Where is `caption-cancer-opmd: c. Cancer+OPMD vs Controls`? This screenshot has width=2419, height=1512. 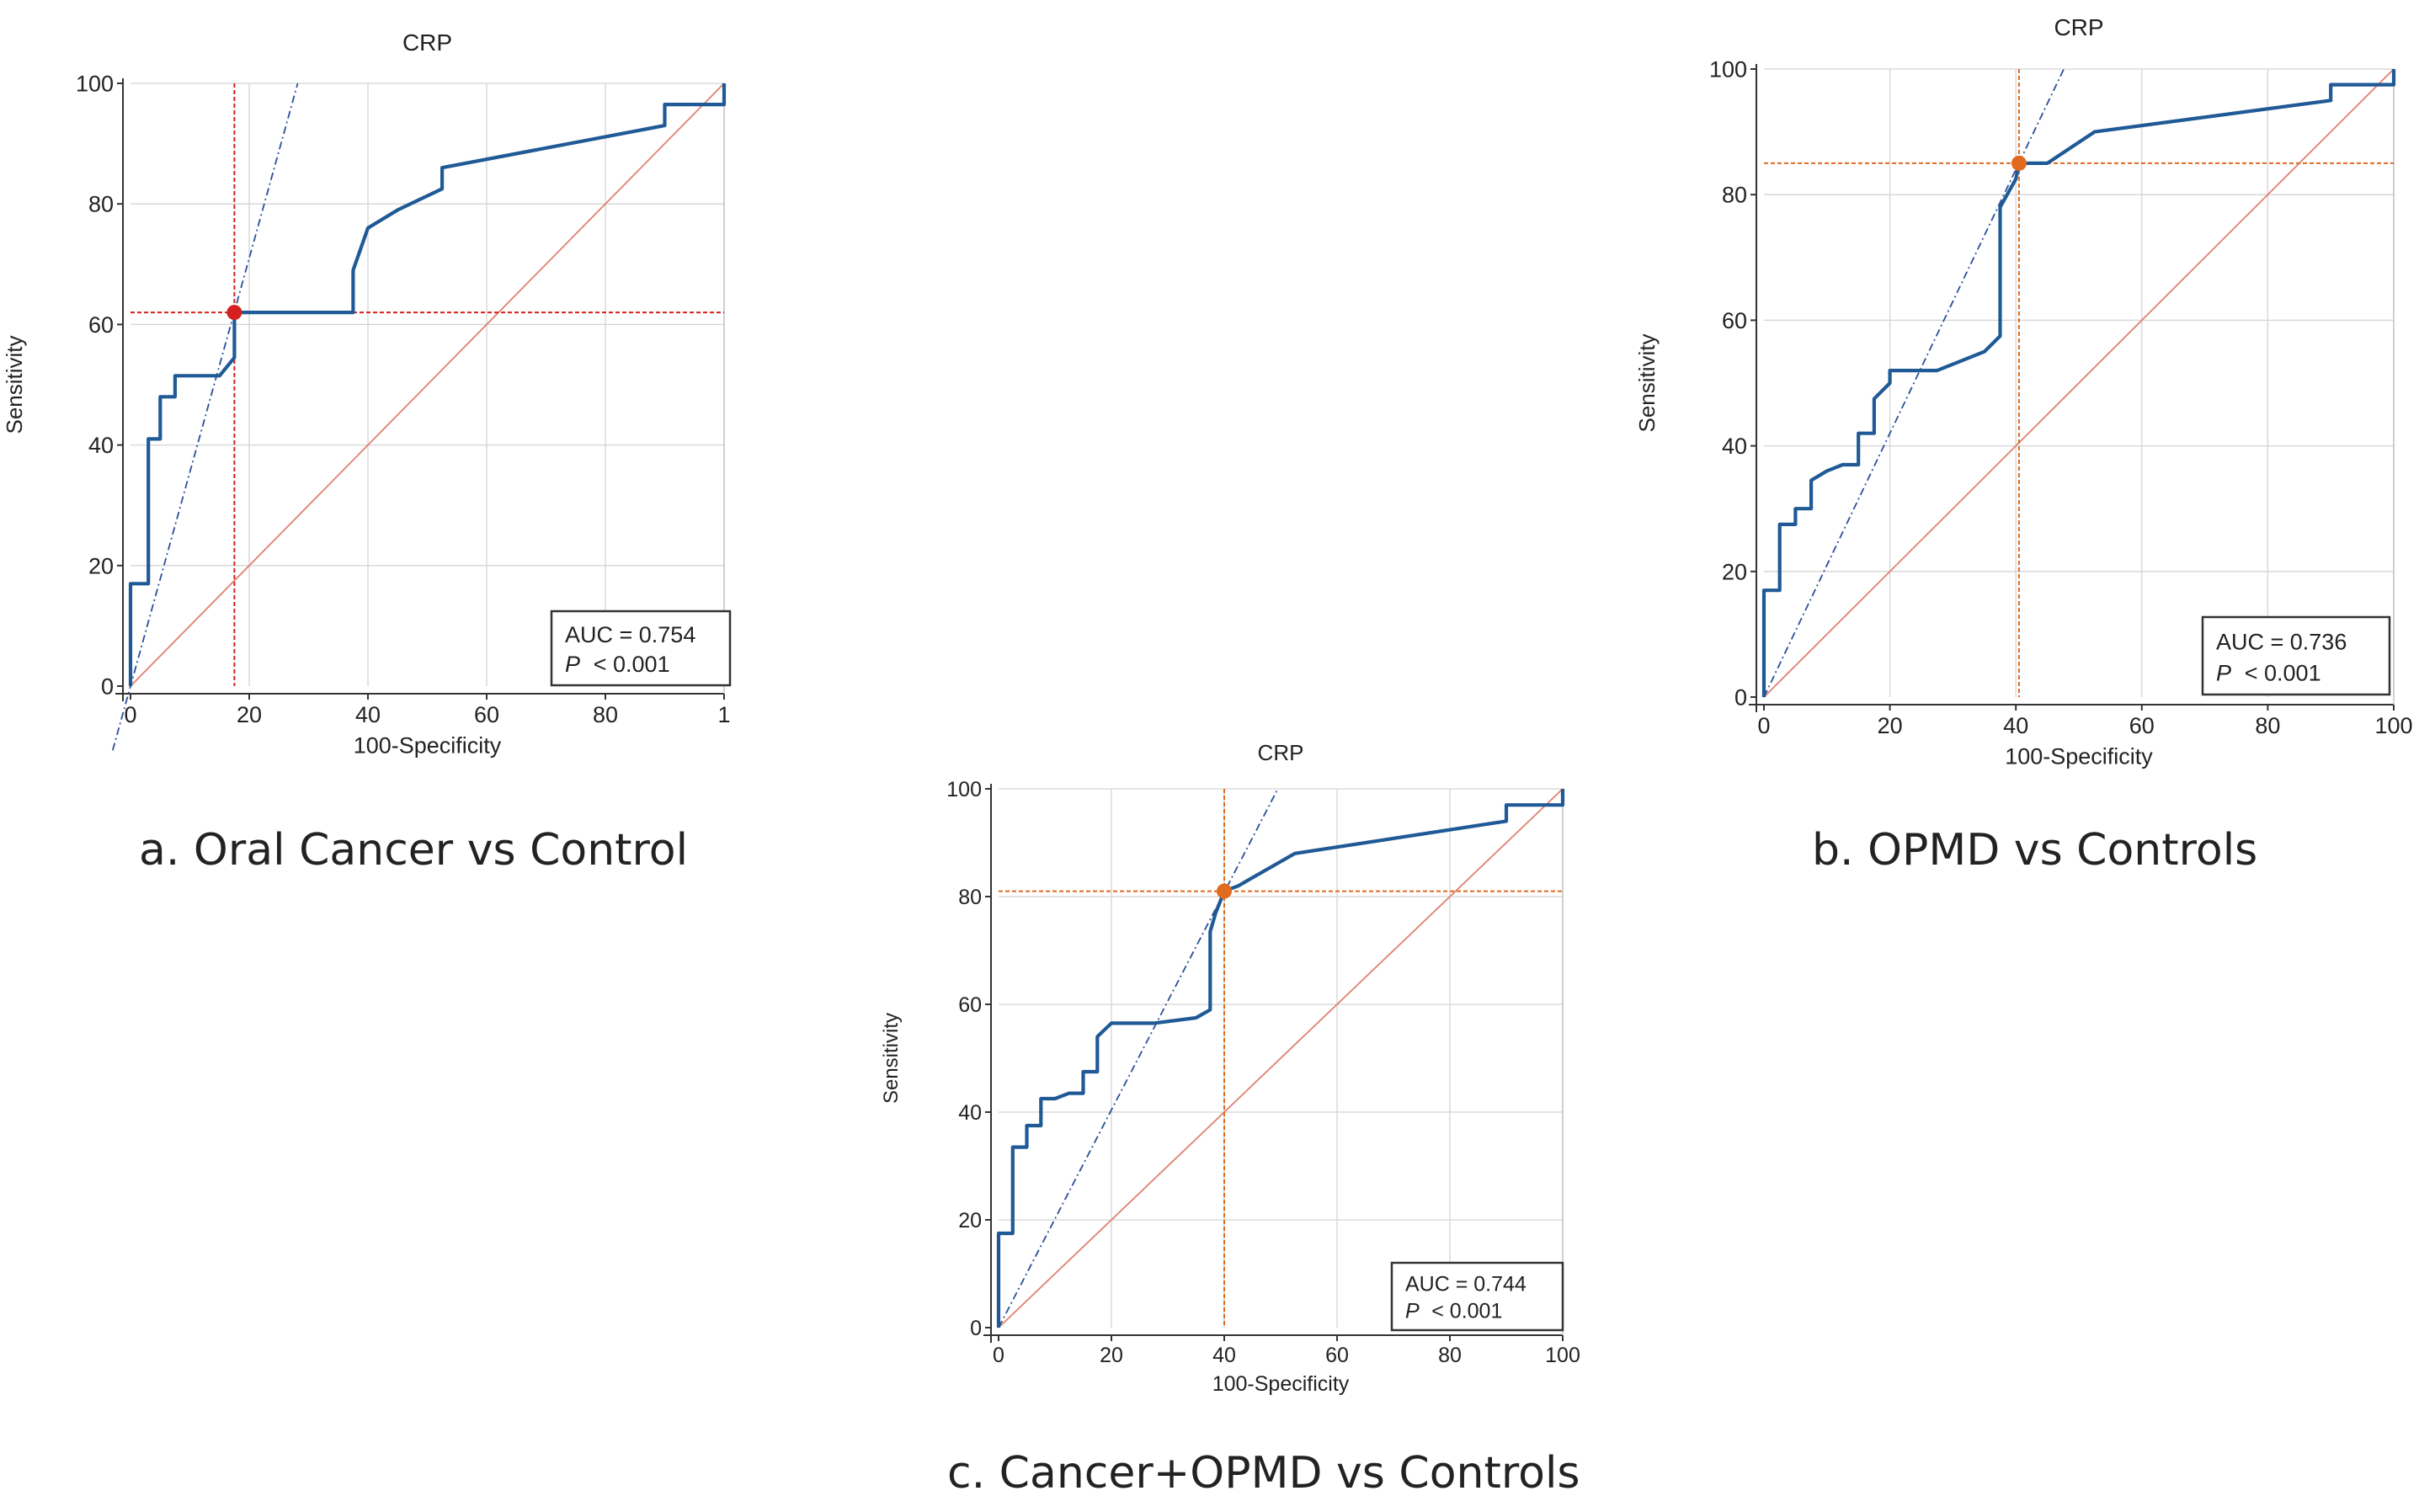
caption-cancer-opmd: c. Cancer+OPMD vs Controls is located at coordinates (1264, 1474).